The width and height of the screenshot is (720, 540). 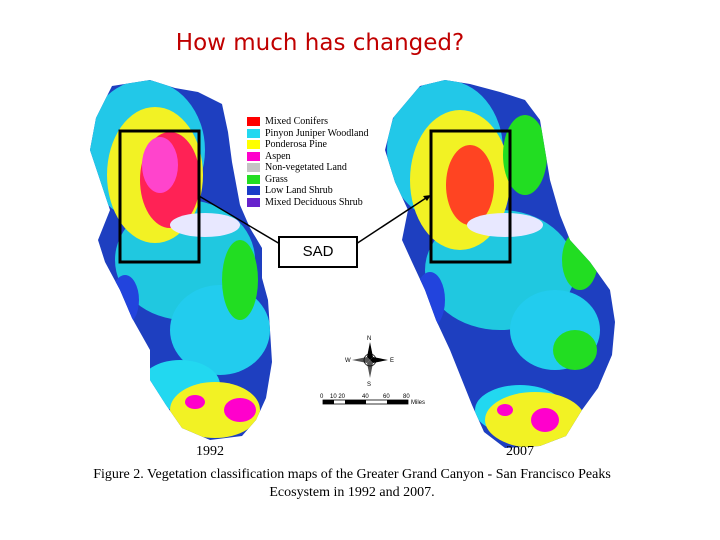 I want to click on legend-item: Pinyon Juniper Woodland, so click(x=322, y=134).